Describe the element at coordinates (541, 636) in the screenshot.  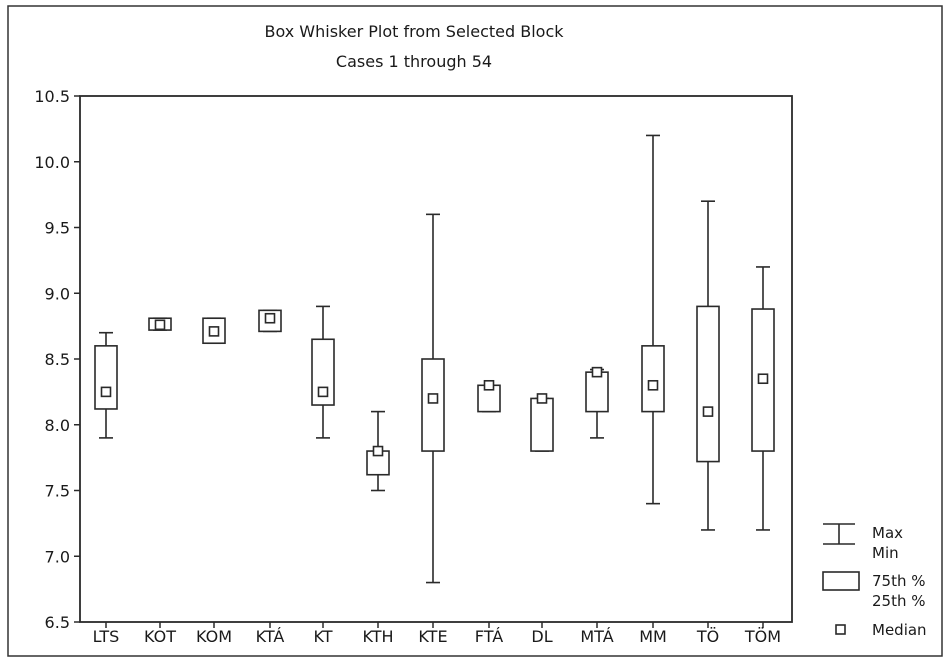
I see `x-category-label: DL` at that location.